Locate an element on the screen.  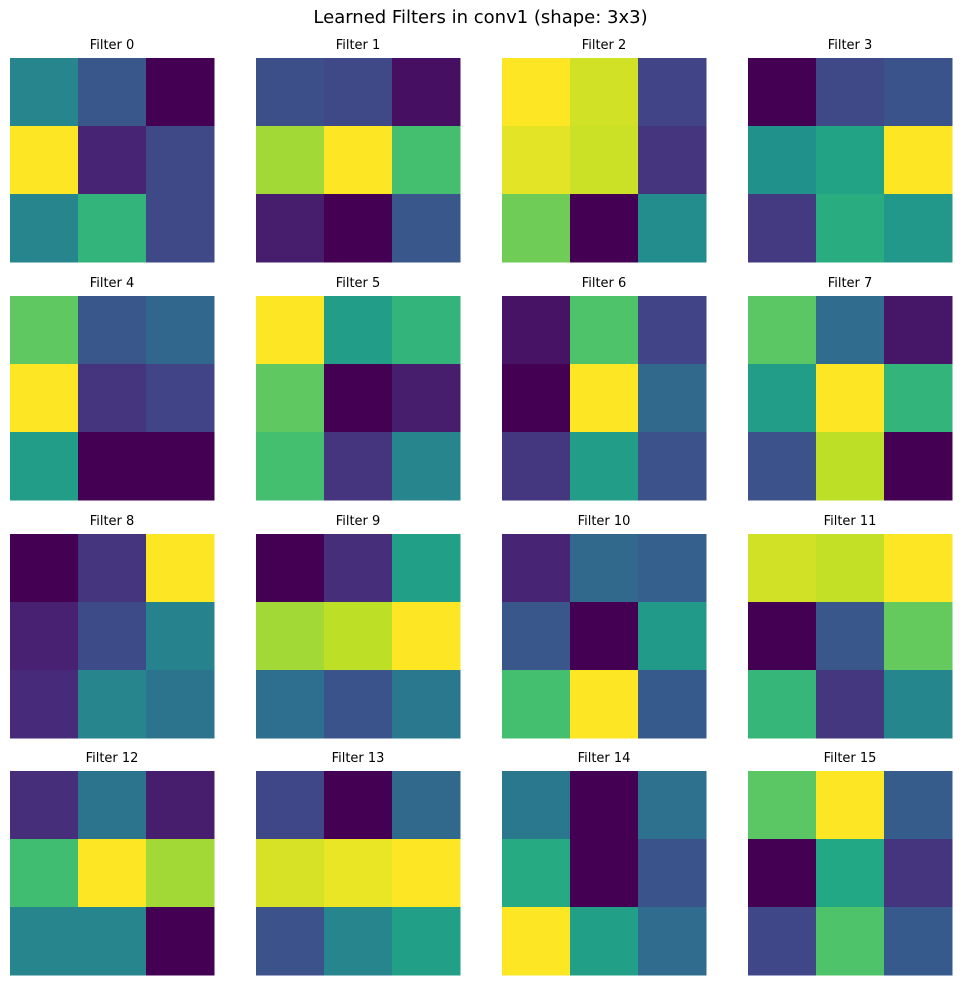
filter-panel-0: Filter 0 is located at coordinates (112, 150).